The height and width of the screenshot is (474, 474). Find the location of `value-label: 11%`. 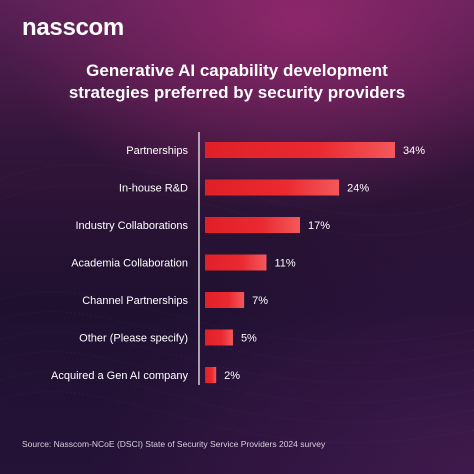

value-label: 11% is located at coordinates (284, 264).